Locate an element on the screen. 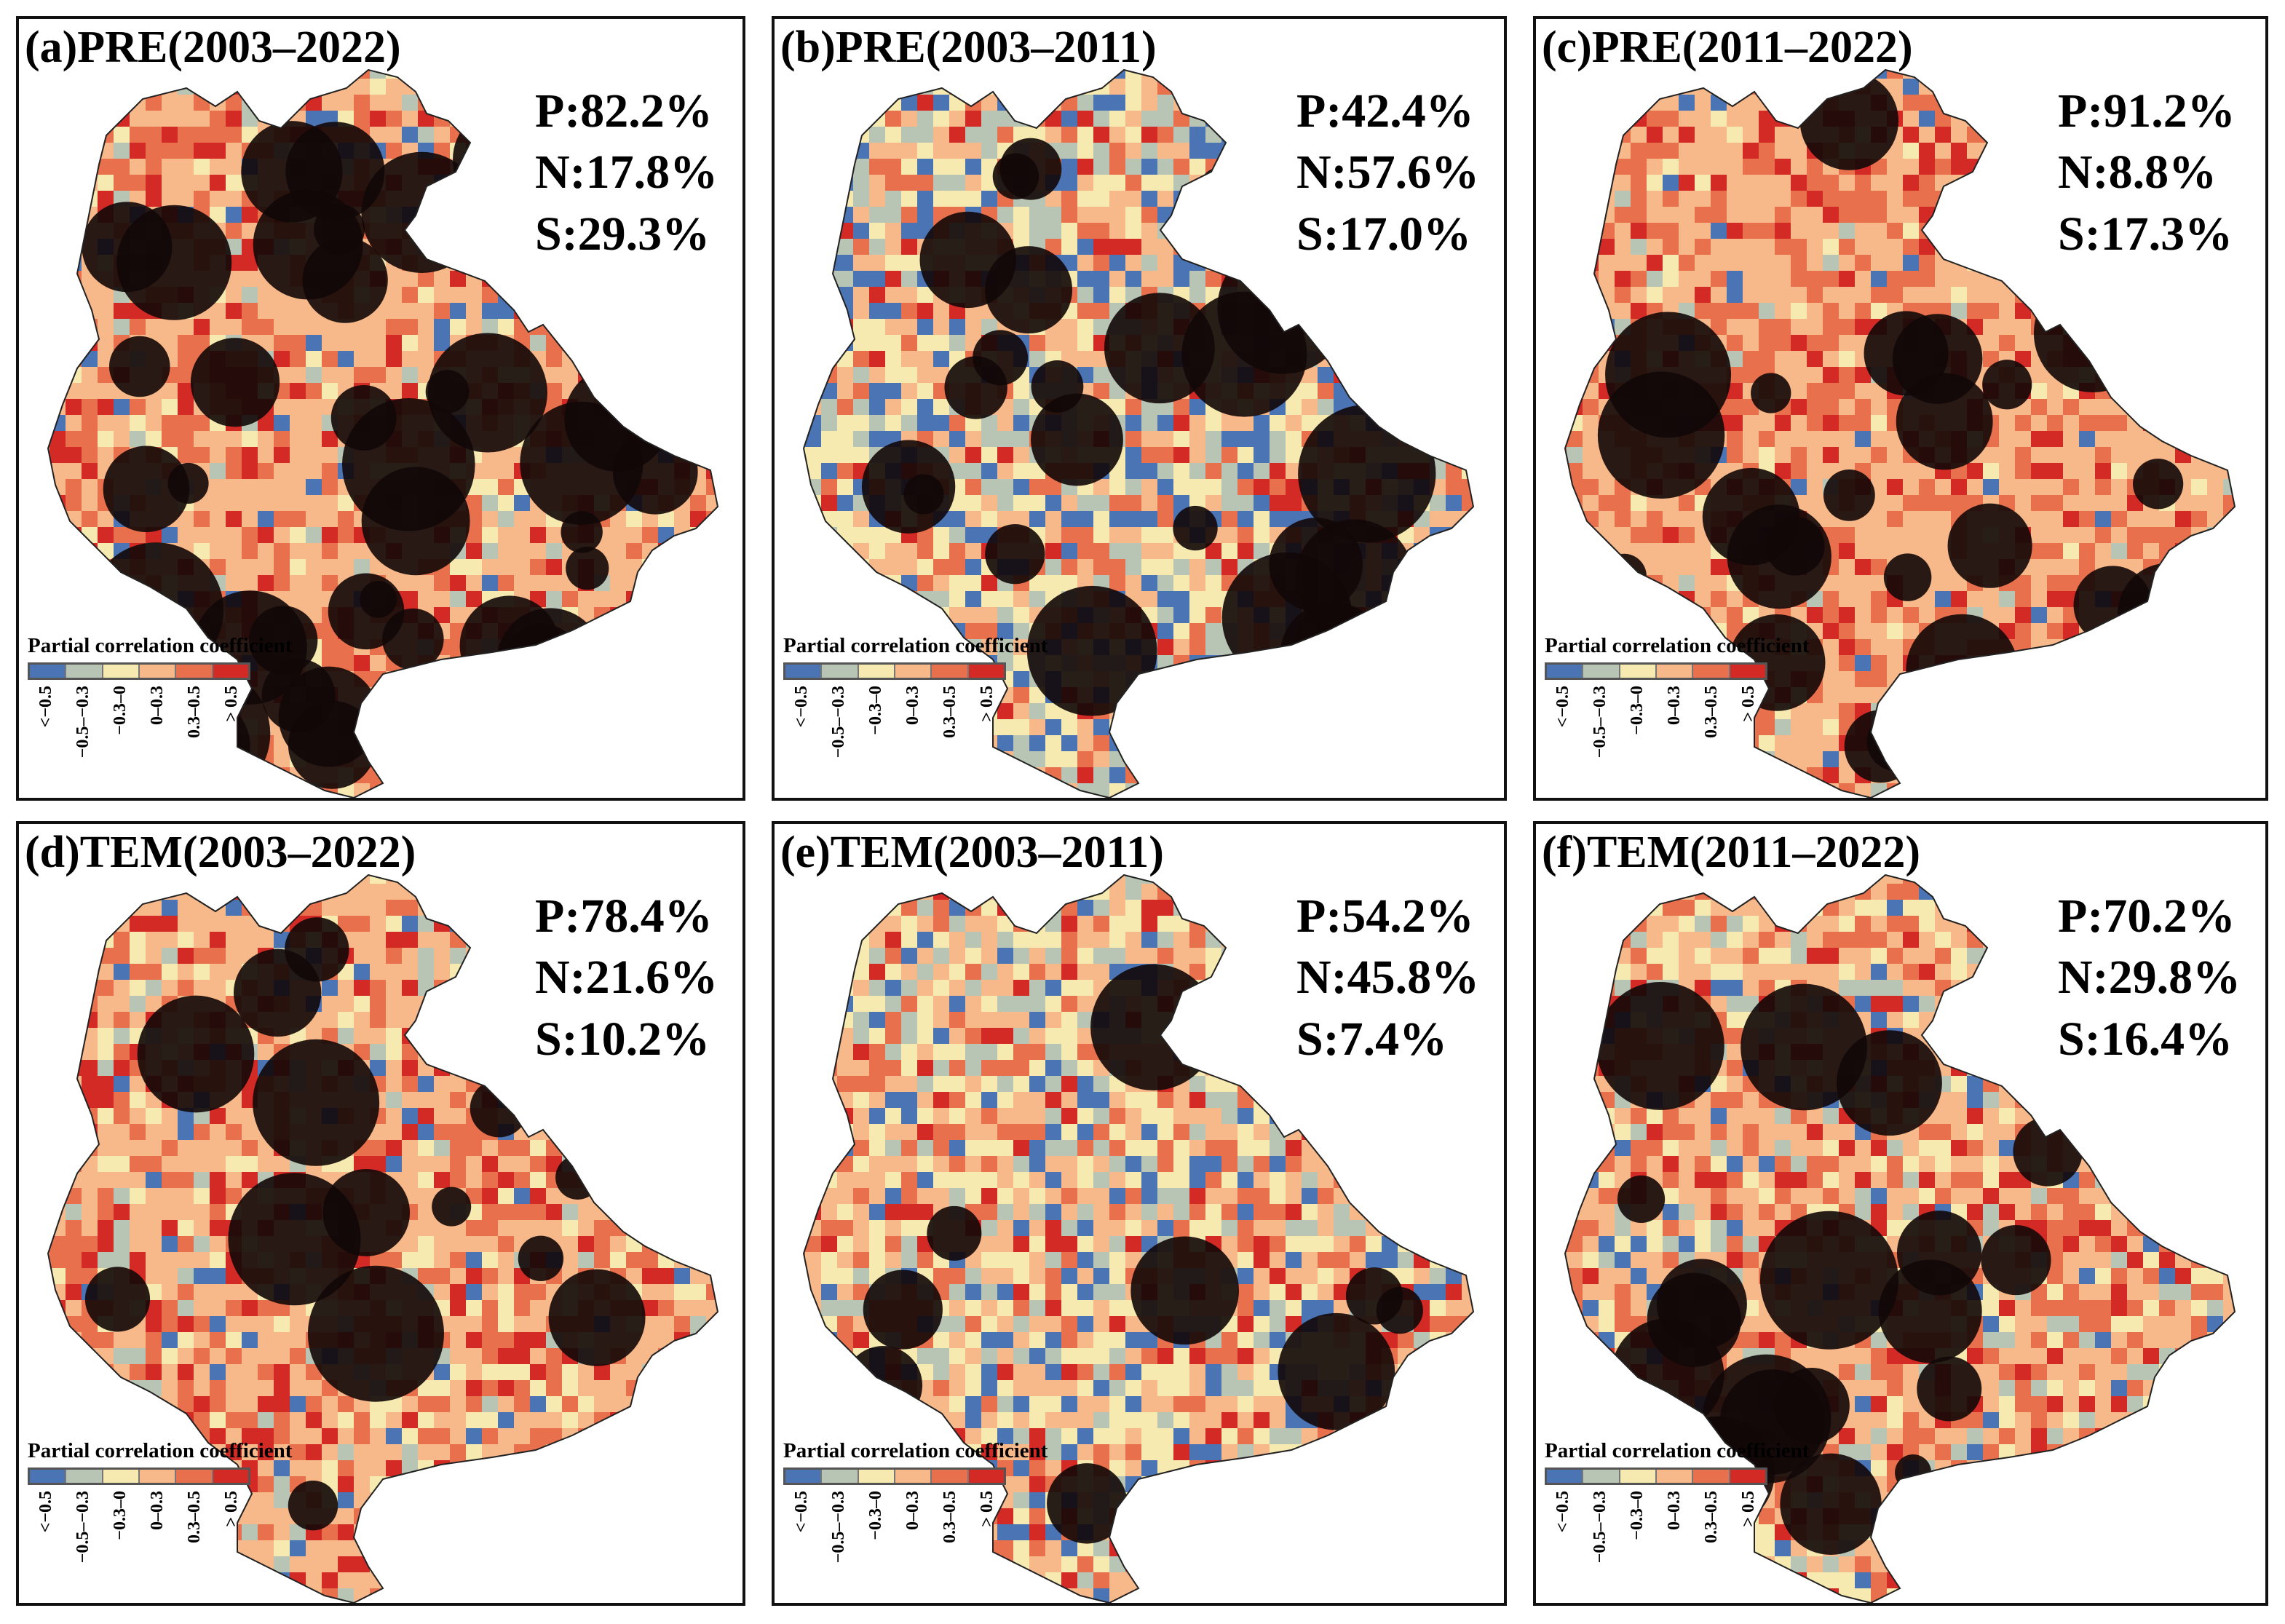  significance-cluster is located at coordinates (1354, 578).